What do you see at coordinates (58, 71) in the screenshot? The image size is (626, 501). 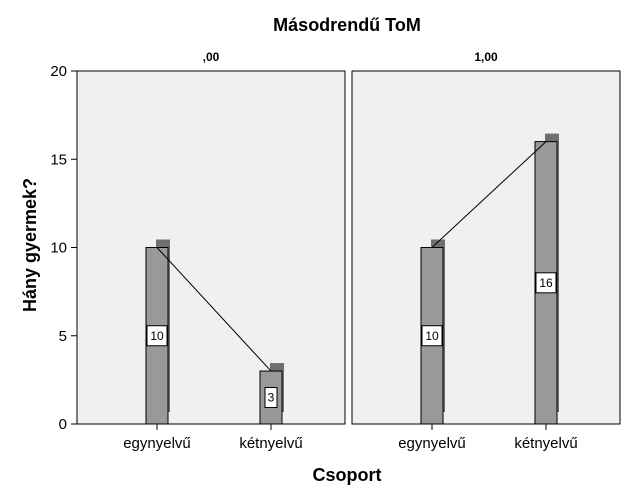 I see `y-tick-label-4: 20` at bounding box center [58, 71].